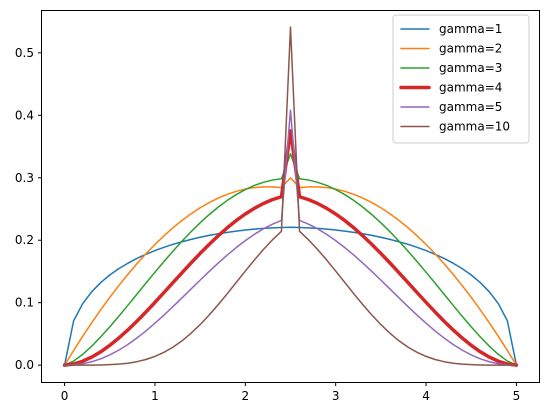  Describe the element at coordinates (24, 53) in the screenshot. I see `y-tick-label: 0.5` at that location.